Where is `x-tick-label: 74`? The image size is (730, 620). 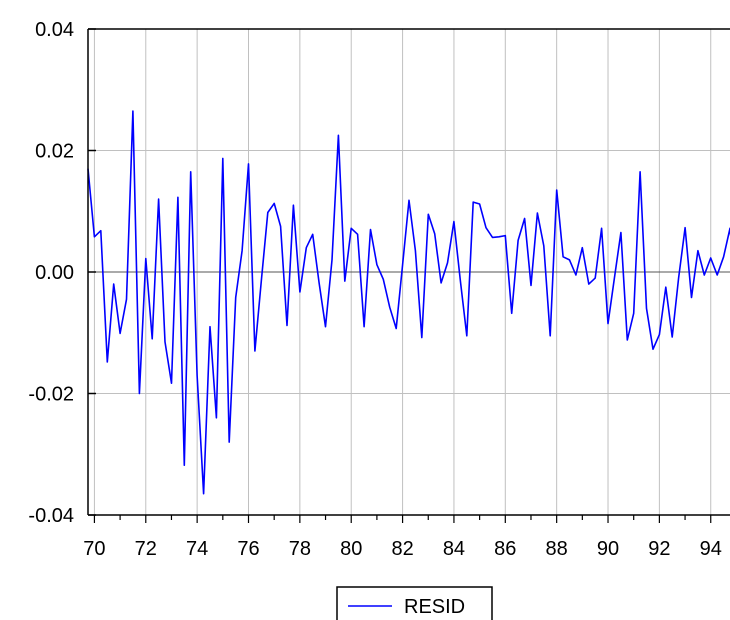 x-tick-label: 74 is located at coordinates (197, 549).